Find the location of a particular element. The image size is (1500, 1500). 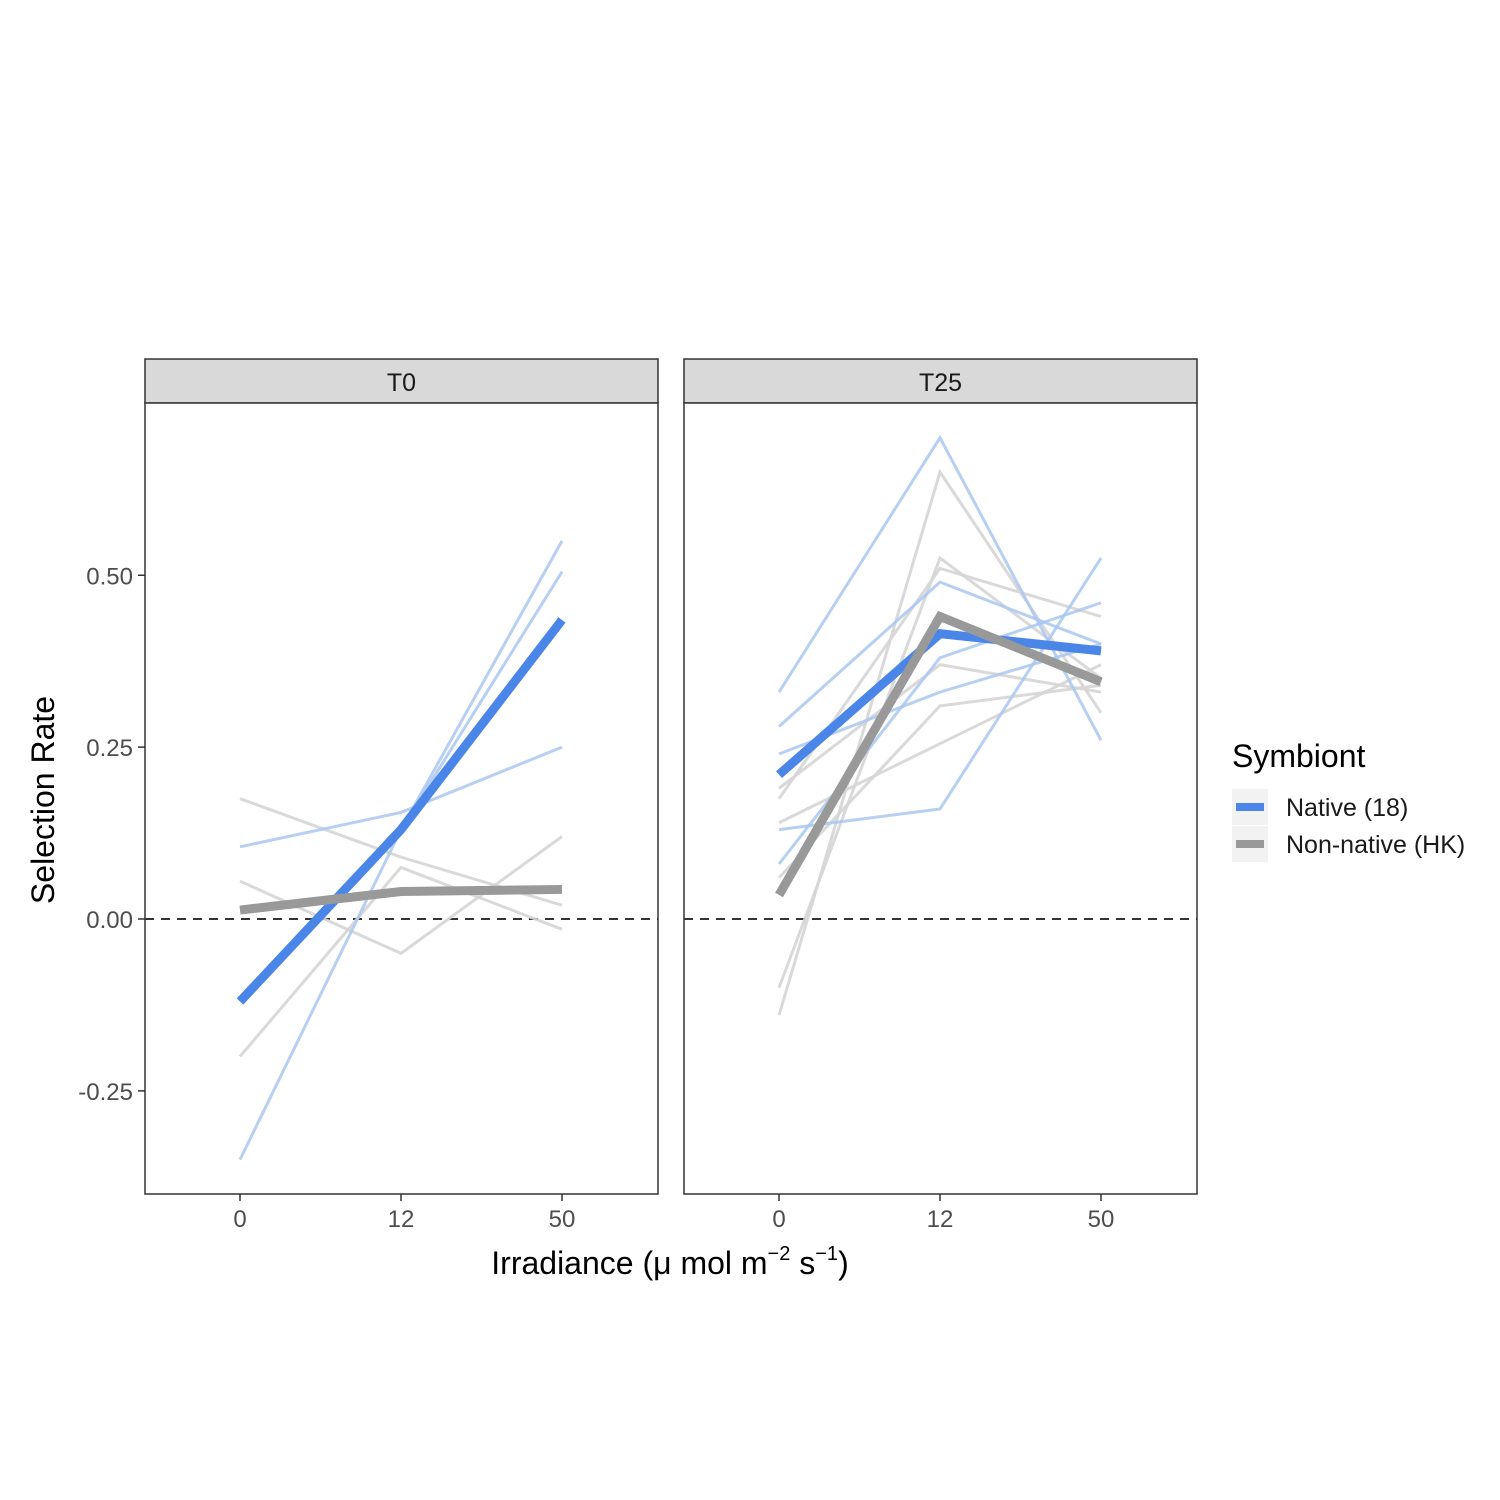

y-tick-label: -0.25 is located at coordinates (105, 1092).